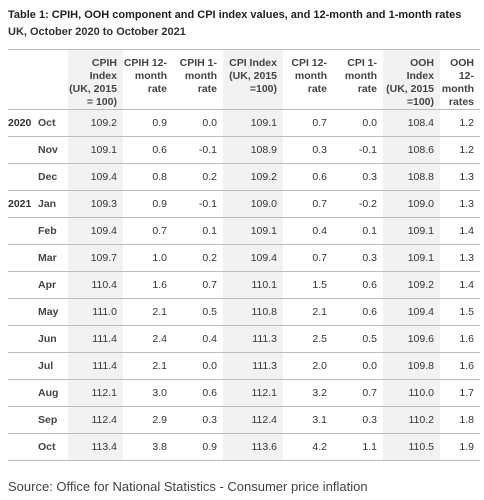 The width and height of the screenshot is (484, 500). What do you see at coordinates (244, 177) in the screenshot?
I see `table-row: Dec 109.4 0.8 0.2 109.2 0.6 0.3 108.8 1.3` at bounding box center [244, 177].